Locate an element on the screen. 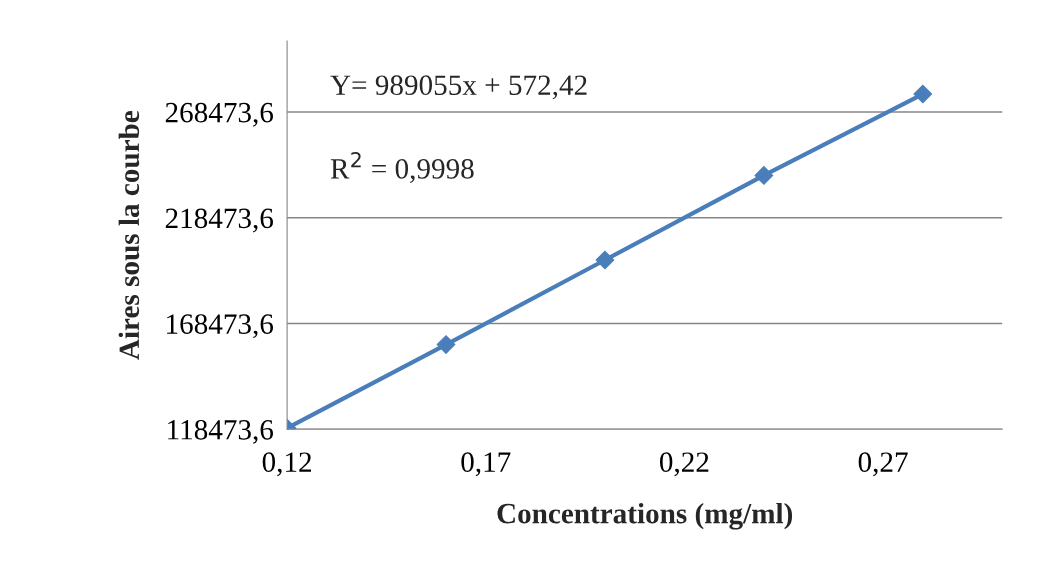  x-tick-label: 0,17 is located at coordinates (486, 464).